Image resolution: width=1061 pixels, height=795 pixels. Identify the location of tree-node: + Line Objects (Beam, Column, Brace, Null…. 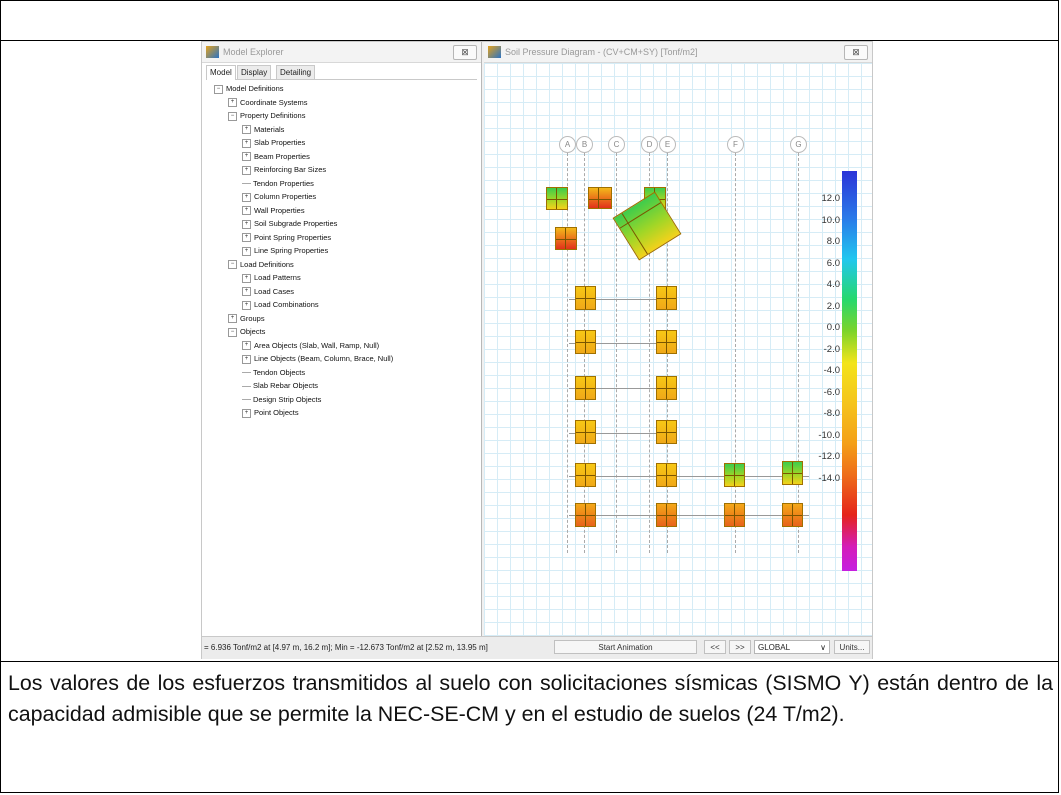
(317, 358).